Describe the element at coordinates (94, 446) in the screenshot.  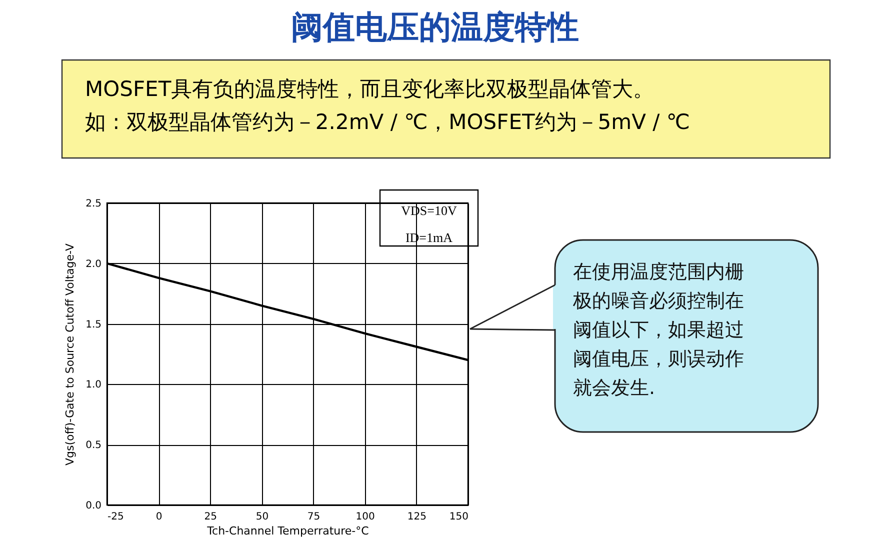
I see `y-tick-label: 0.5` at that location.